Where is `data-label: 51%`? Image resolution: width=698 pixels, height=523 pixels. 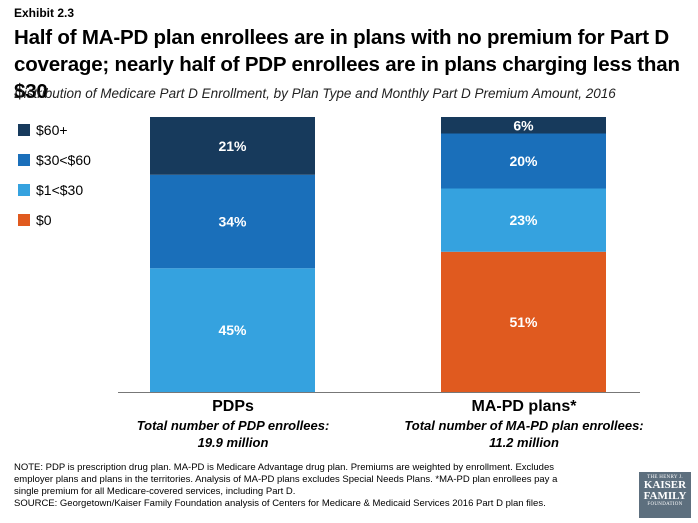
data-label: 51% is located at coordinates (523, 322).